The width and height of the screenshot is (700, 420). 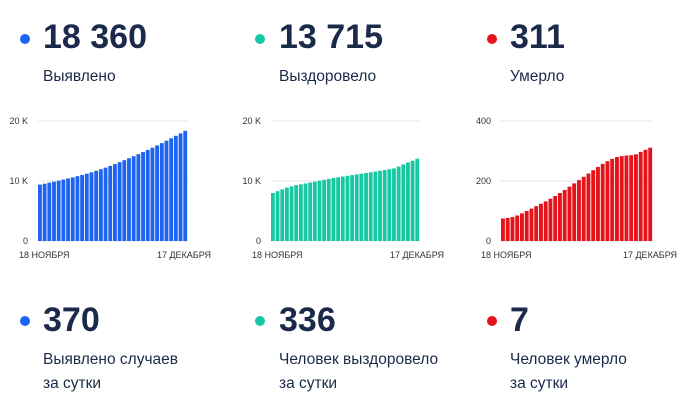 What do you see at coordinates (110, 359) in the screenshot?
I see `detected-daily-label-line1: Выявлено случаев` at bounding box center [110, 359].